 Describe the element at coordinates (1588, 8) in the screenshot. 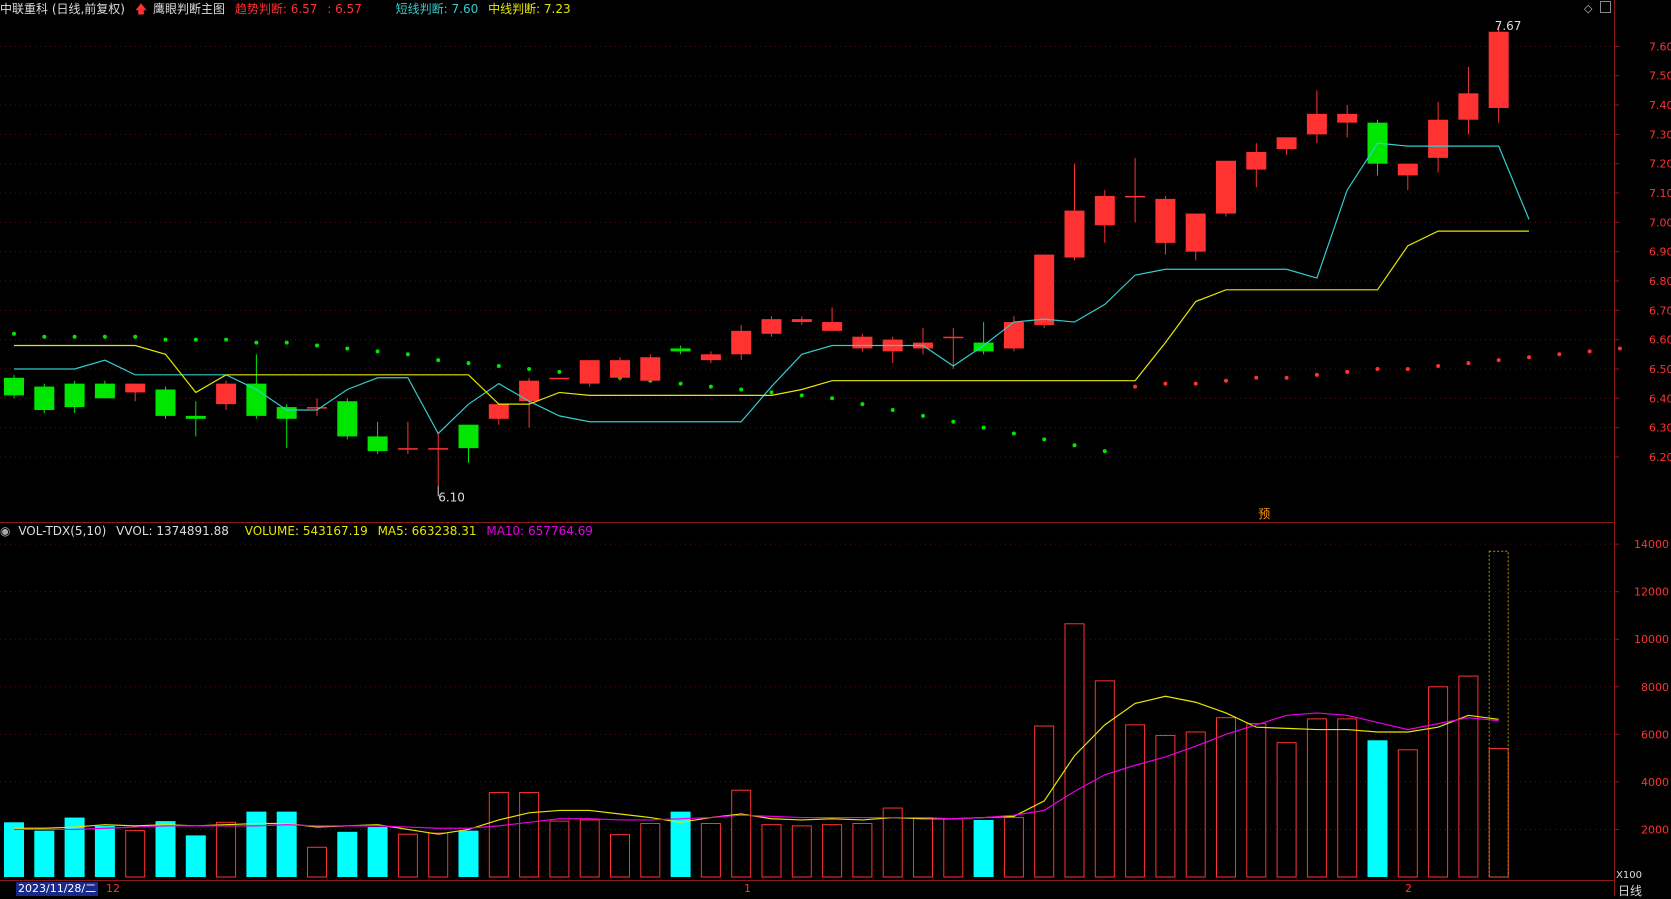

I see `diamond-icon: ◇` at that location.